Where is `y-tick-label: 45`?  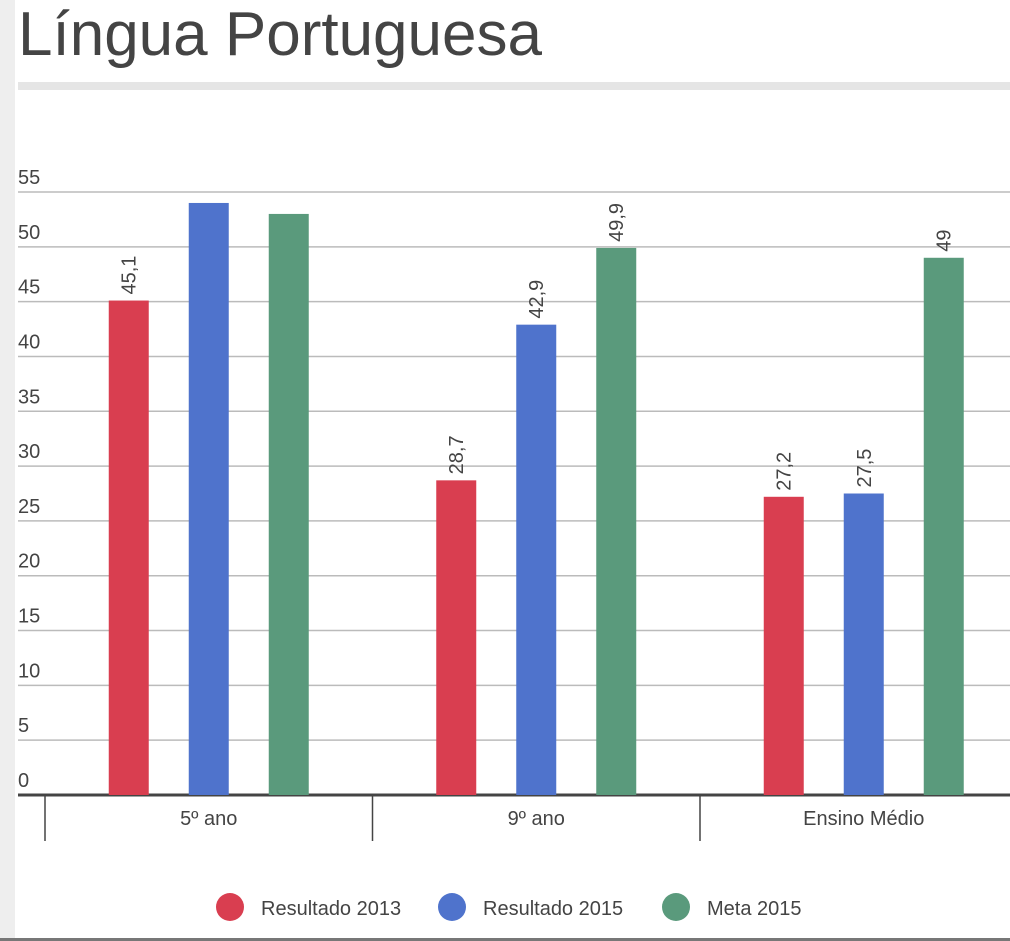
y-tick-label: 45 is located at coordinates (29, 288).